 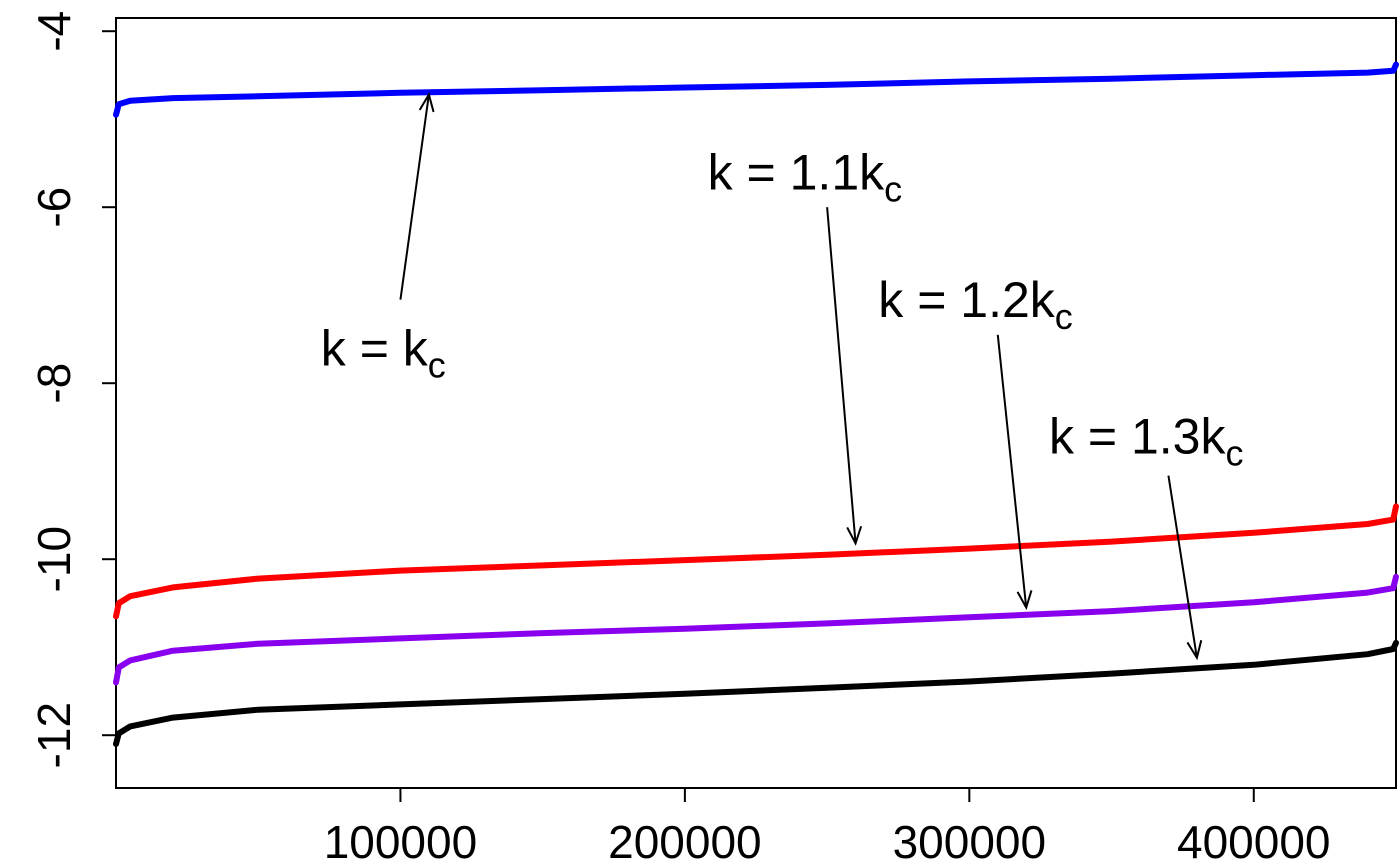 I want to click on y-tick-label-1: -4, so click(x=54, y=31).